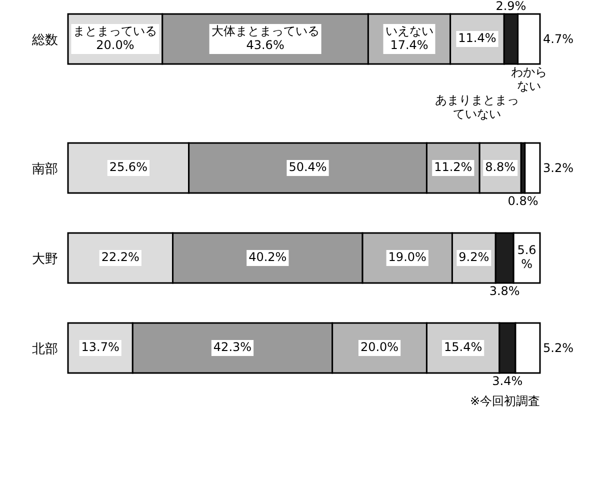  What do you see at coordinates (511, 6) in the screenshot?
I see `data-label: 2.9%` at bounding box center [511, 6].